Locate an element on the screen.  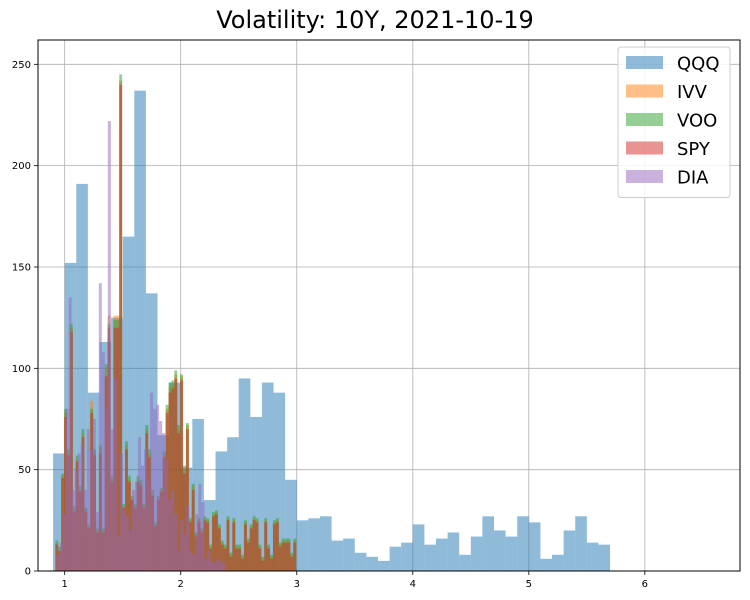
legend-label: DIA is located at coordinates (693, 178).